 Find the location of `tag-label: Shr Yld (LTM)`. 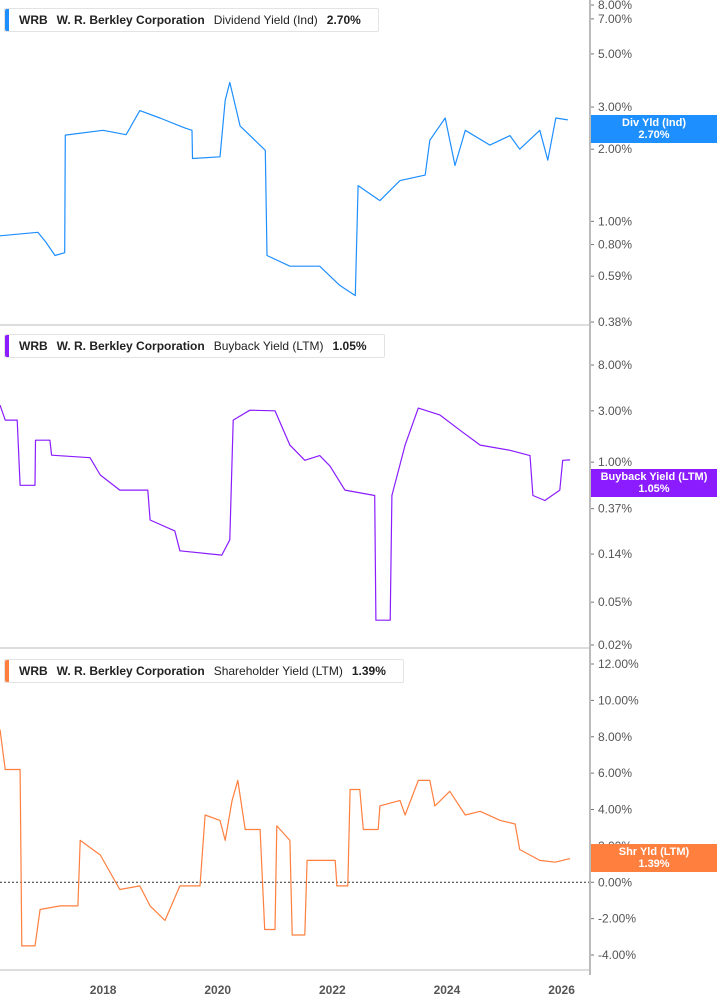

tag-label: Shr Yld (LTM) is located at coordinates (654, 852).